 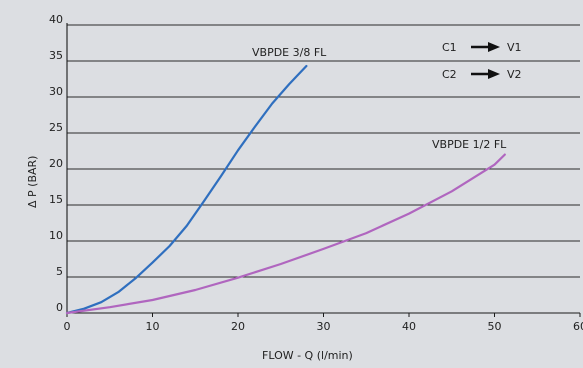 I want to click on x-tick-label-10: 10, so click(x=153, y=326).